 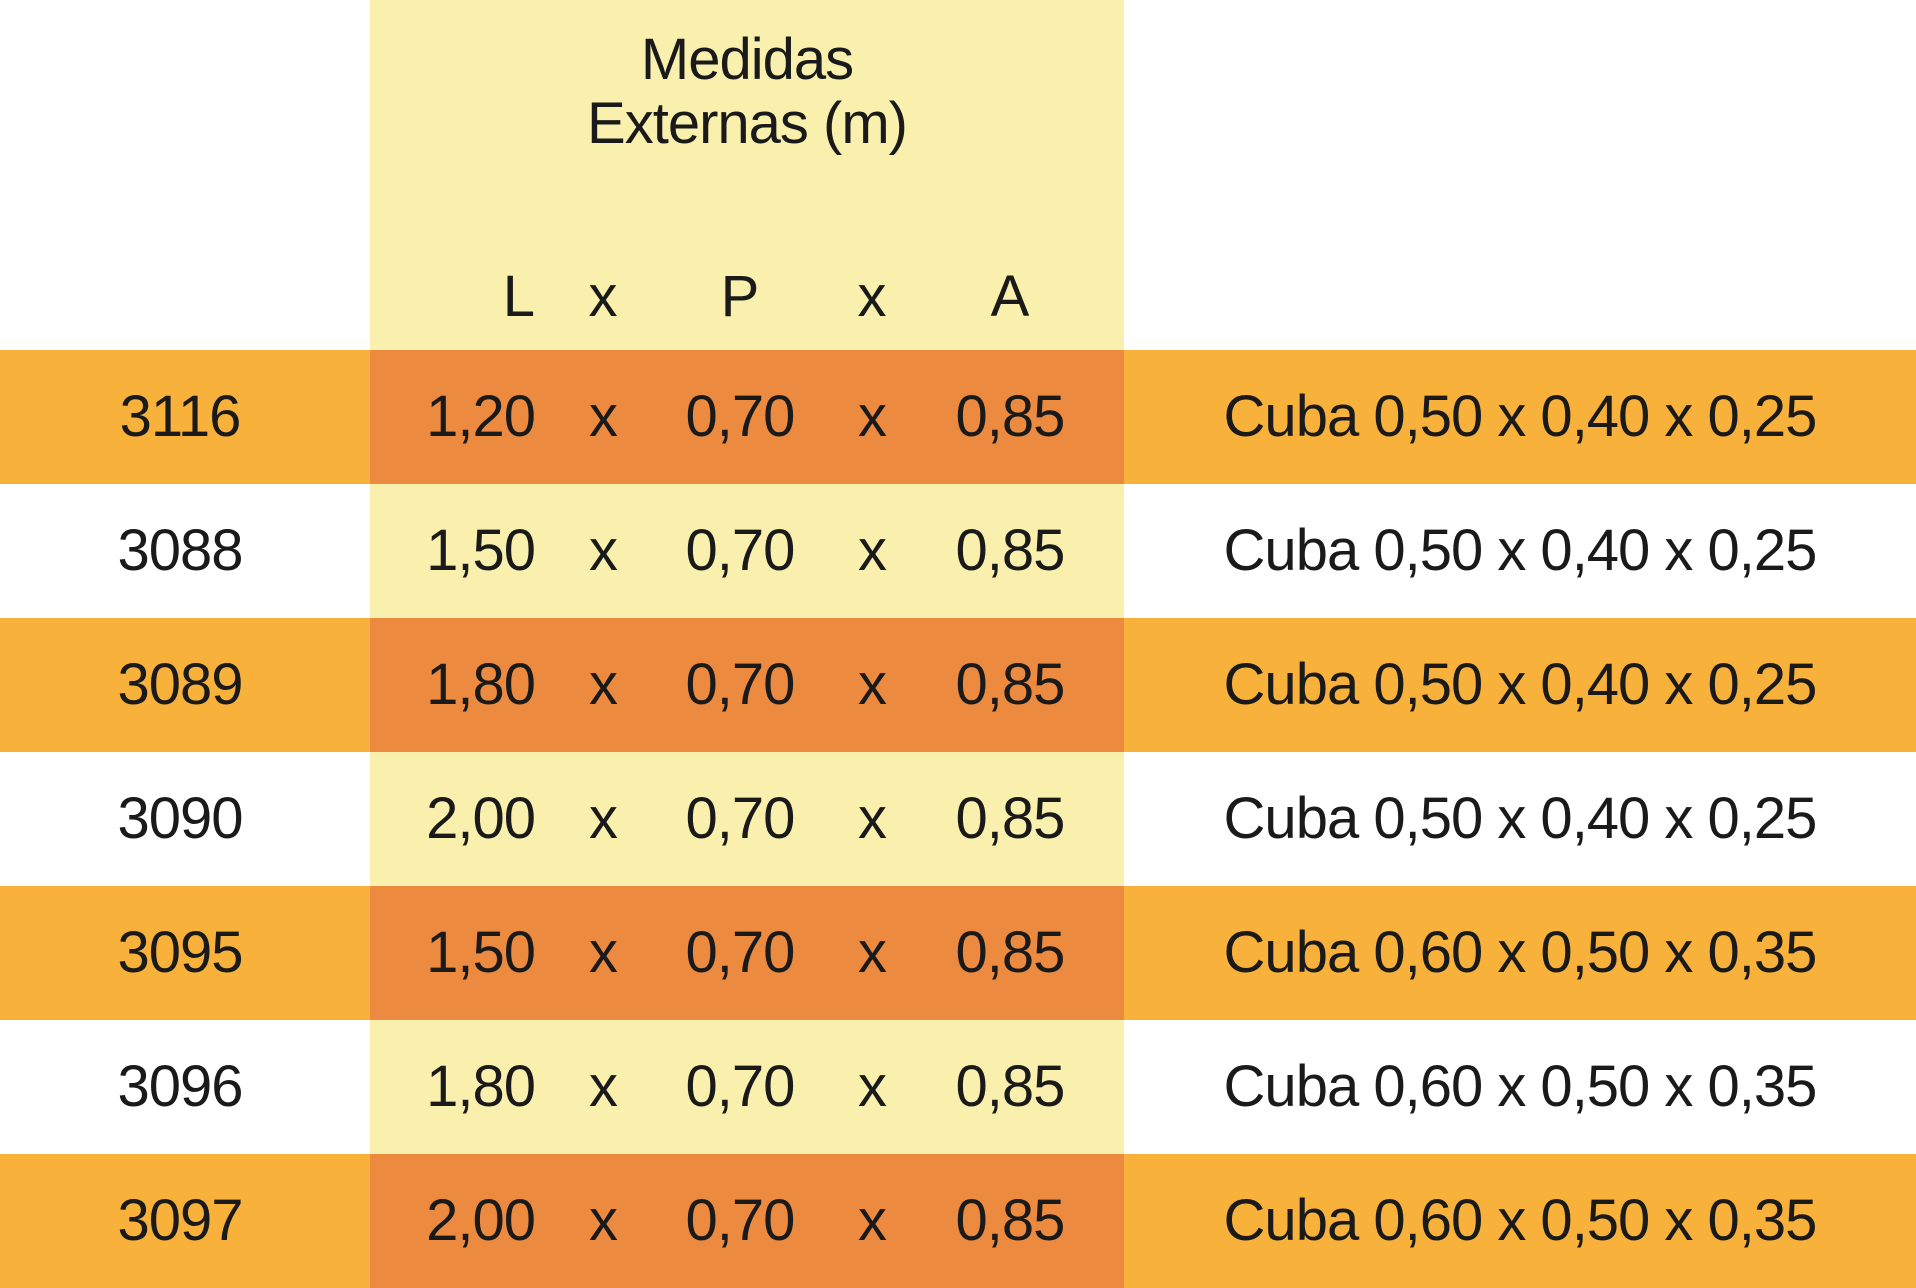 I want to click on header-title-line2: Externas (m), so click(x=747, y=123).